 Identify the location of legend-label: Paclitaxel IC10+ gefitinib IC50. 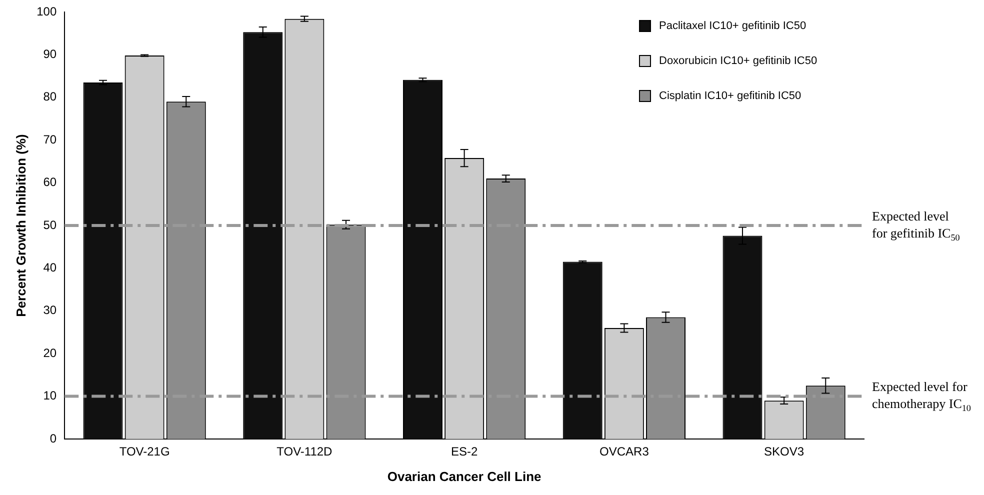
(732, 26).